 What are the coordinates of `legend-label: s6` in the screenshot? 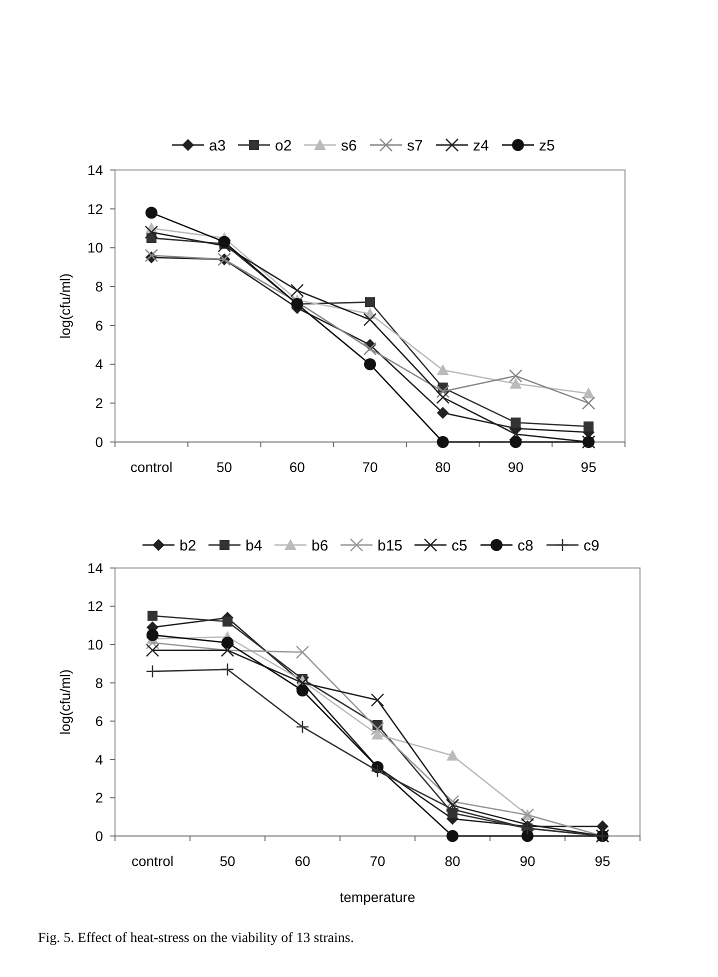 It's located at (349, 145).